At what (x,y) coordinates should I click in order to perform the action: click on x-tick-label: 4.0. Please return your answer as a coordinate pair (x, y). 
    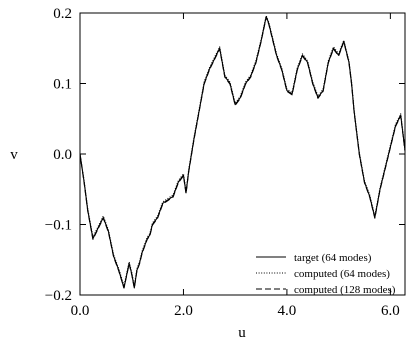
    Looking at the image, I should click on (287, 311).